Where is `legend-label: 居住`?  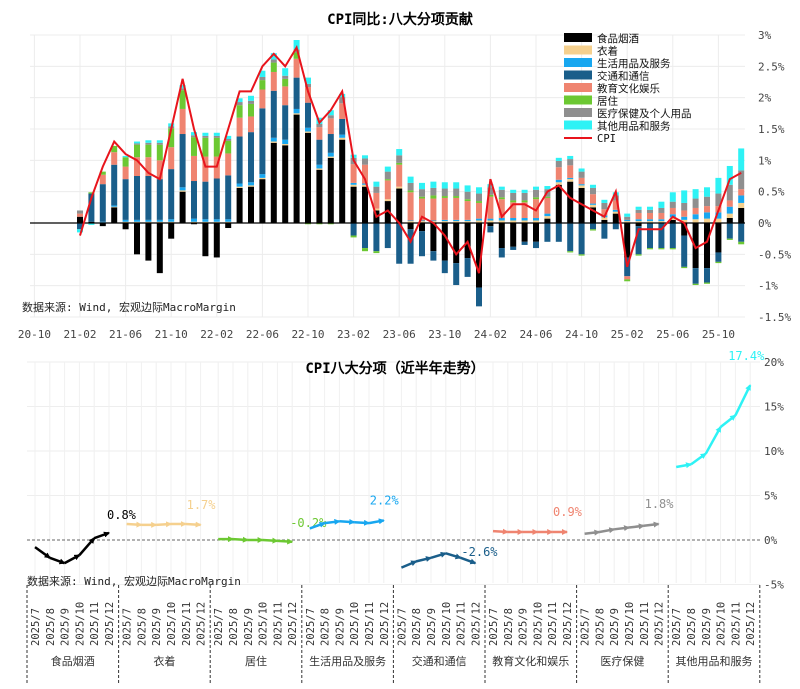
legend-label: 居住 is located at coordinates (607, 101).